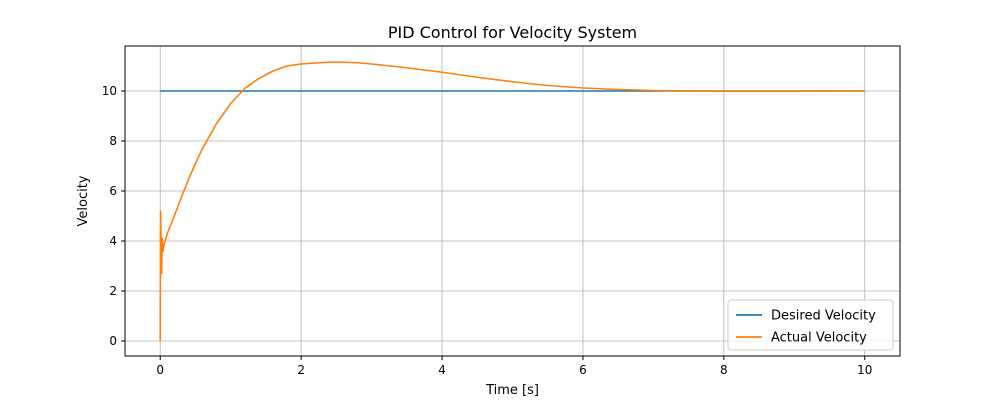  What do you see at coordinates (442, 370) in the screenshot?
I see `x-tick-label: 4` at bounding box center [442, 370].